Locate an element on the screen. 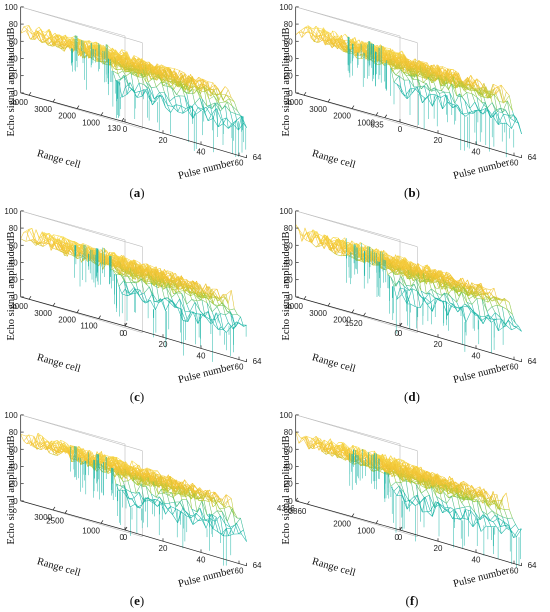 This screenshot has height=612, width=550. z-axis-title-b: Echo signal amplitude/dB is located at coordinates (286, 81).